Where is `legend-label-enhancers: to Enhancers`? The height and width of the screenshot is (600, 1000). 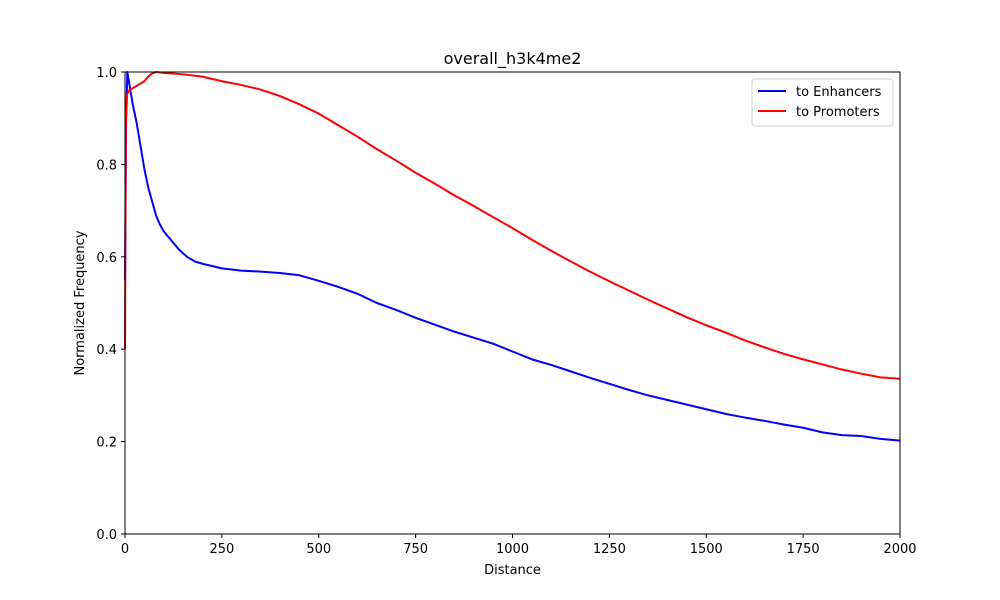
legend-label-enhancers: to Enhancers is located at coordinates (839, 92).